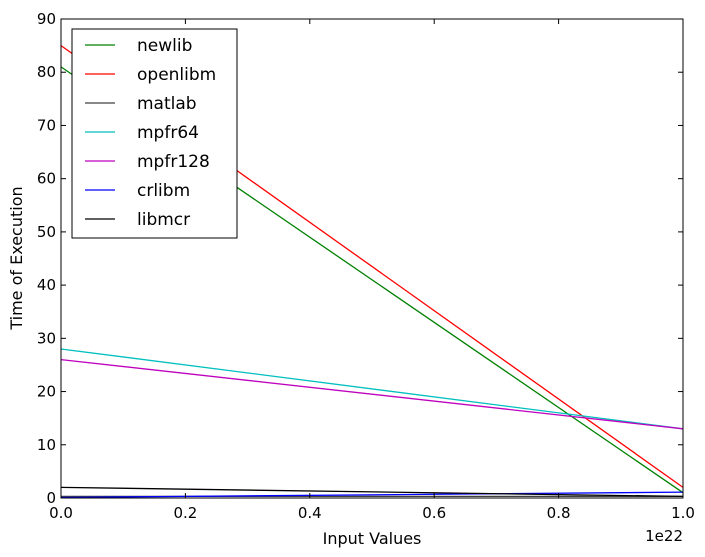 This screenshot has width=705, height=557. I want to click on series-line-mpfr128, so click(372, 394).